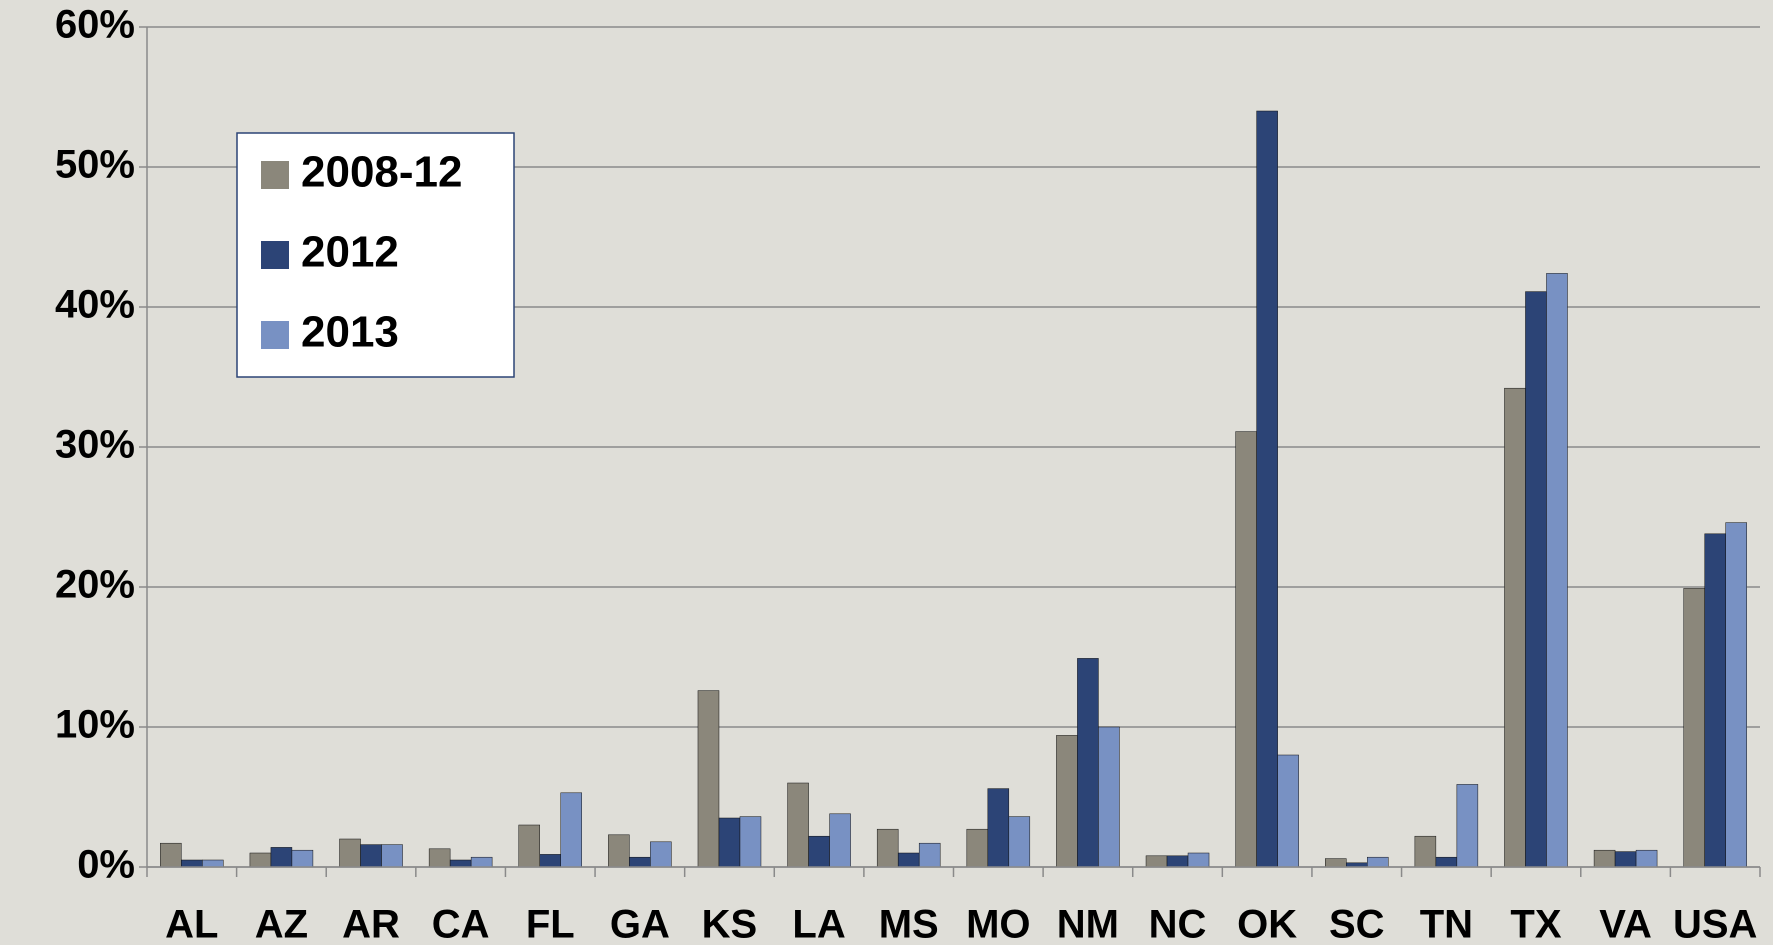 The height and width of the screenshot is (945, 1773). I want to click on y-tick-label: 40%, so click(95, 305).